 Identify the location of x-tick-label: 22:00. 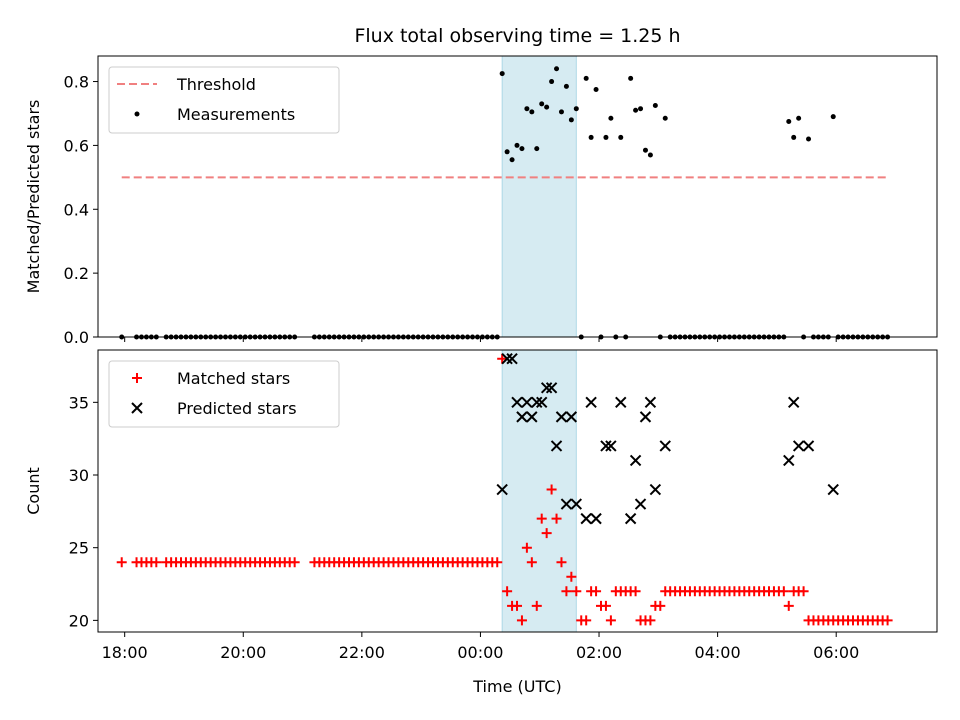
(362, 652).